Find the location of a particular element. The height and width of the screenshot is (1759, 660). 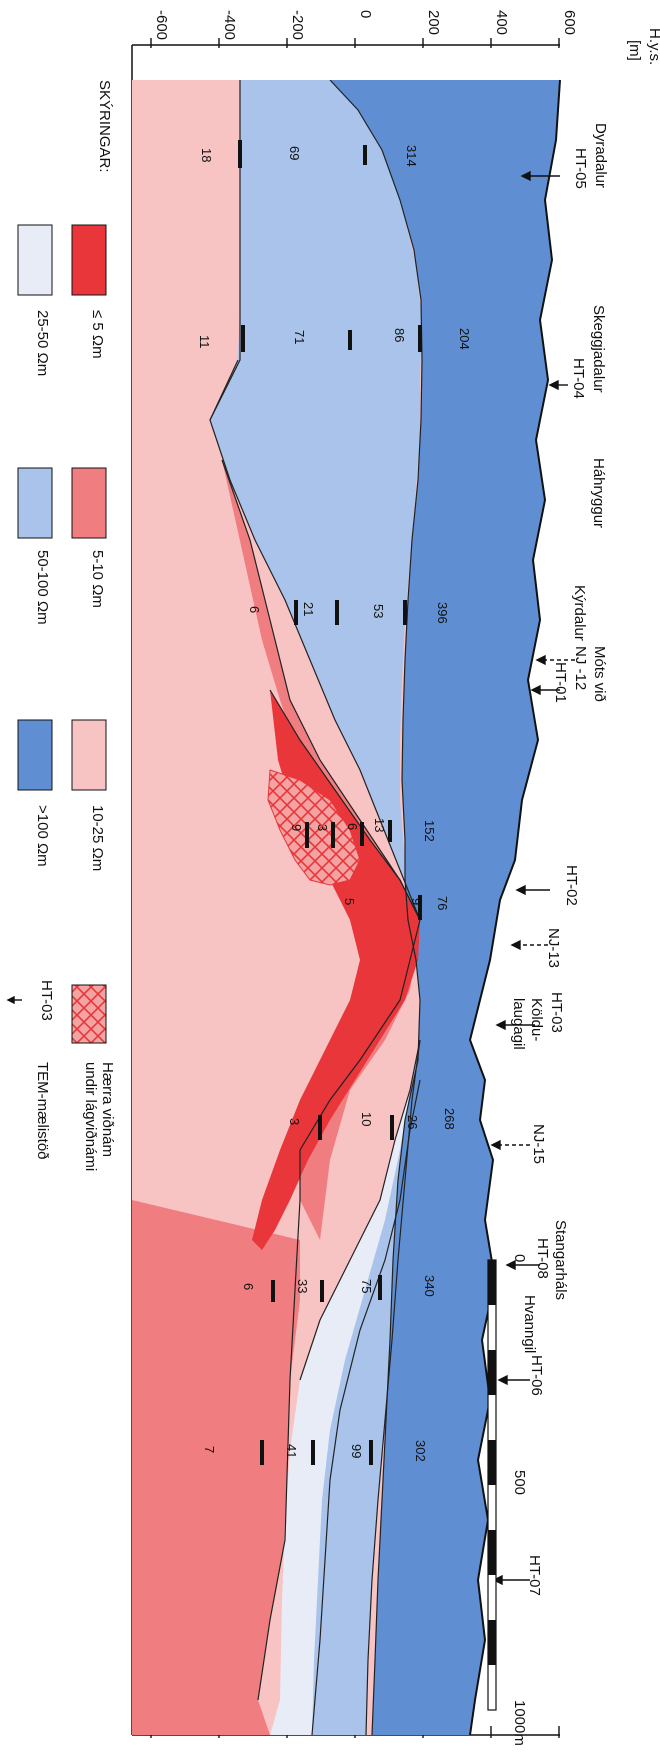

value-ht03-2: 9 is located at coordinates (416, 901).